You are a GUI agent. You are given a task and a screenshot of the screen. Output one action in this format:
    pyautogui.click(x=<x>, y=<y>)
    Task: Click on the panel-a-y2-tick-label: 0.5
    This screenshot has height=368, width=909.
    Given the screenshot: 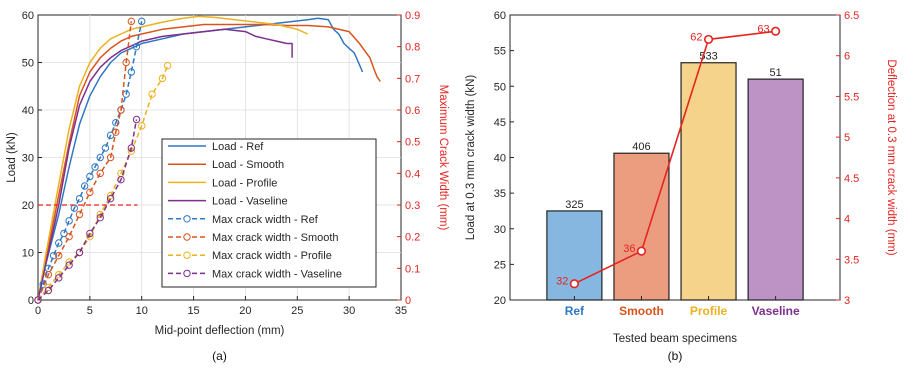 What is the action you would take?
    pyautogui.click(x=412, y=143)
    